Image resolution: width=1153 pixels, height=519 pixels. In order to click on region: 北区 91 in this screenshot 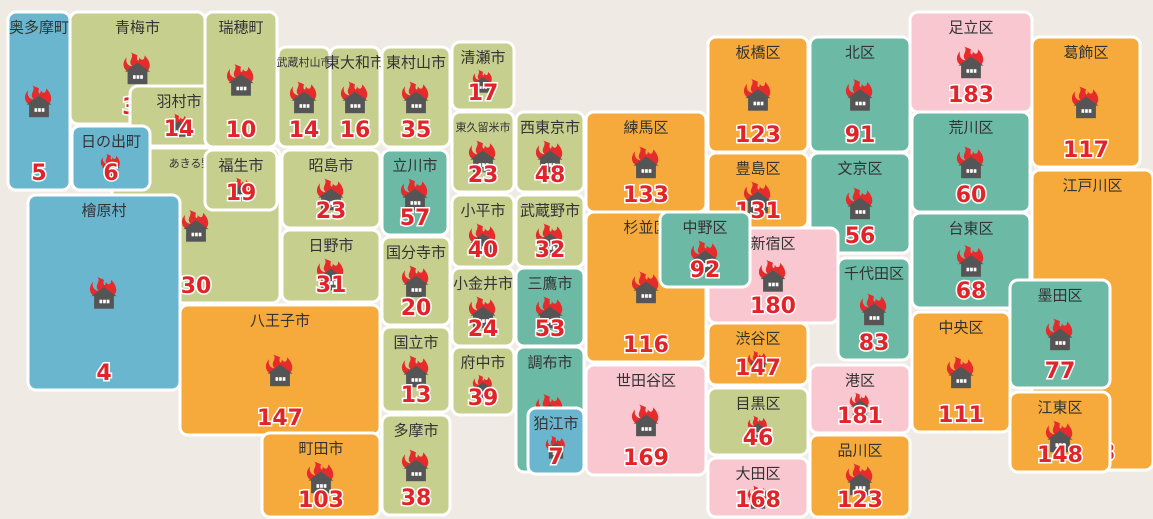, I will do `click(860, 94)`.